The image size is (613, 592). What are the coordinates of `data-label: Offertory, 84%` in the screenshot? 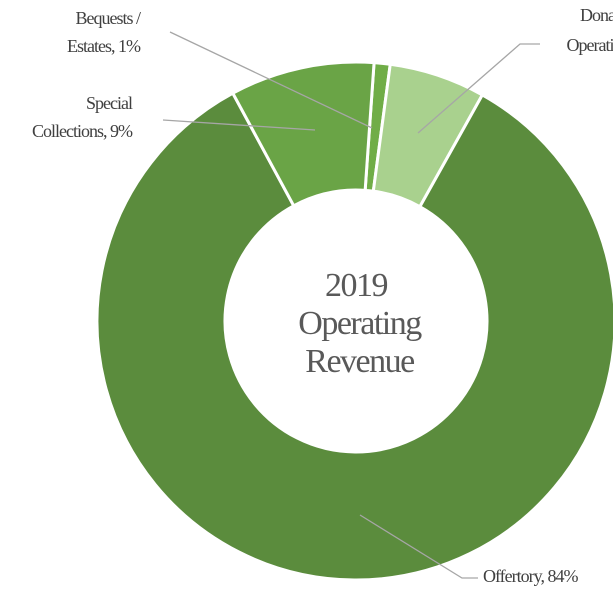 It's located at (530, 576).